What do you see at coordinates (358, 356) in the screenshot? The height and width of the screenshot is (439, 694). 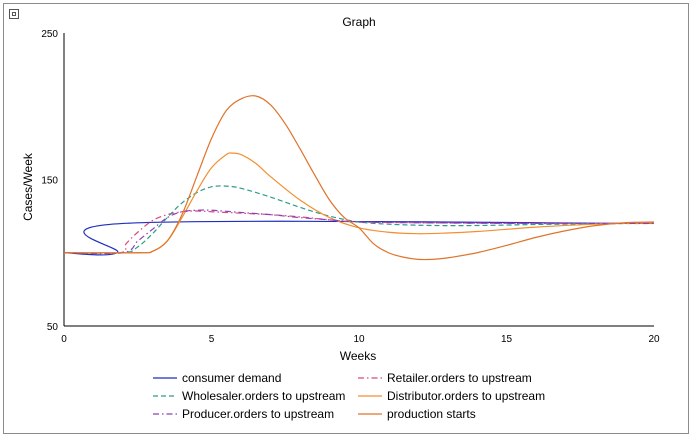 I see `x-axis-label: Weeks` at bounding box center [358, 356].